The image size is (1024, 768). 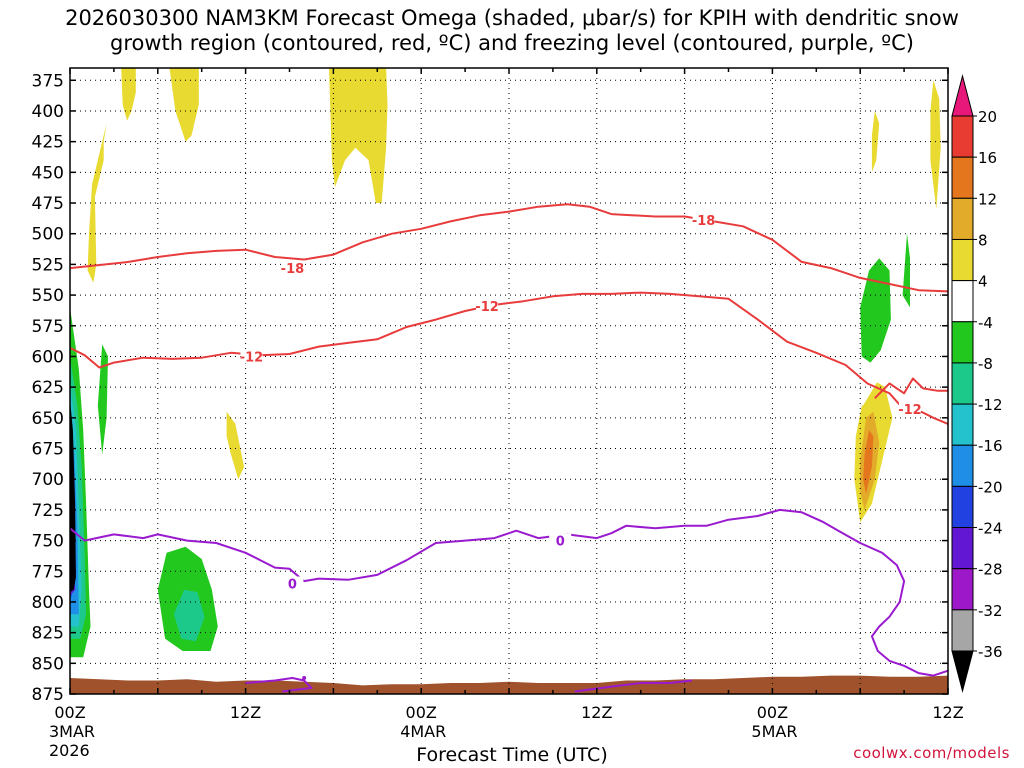 I want to click on dgz-label-2-bg, so click(x=487, y=306).